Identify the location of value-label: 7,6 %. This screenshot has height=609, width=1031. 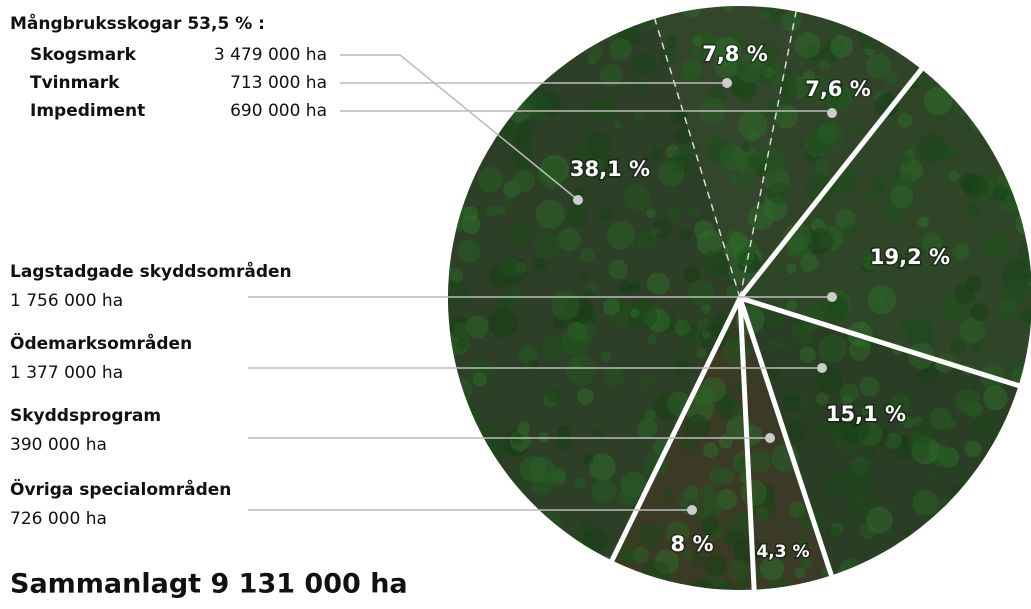
(838, 89).